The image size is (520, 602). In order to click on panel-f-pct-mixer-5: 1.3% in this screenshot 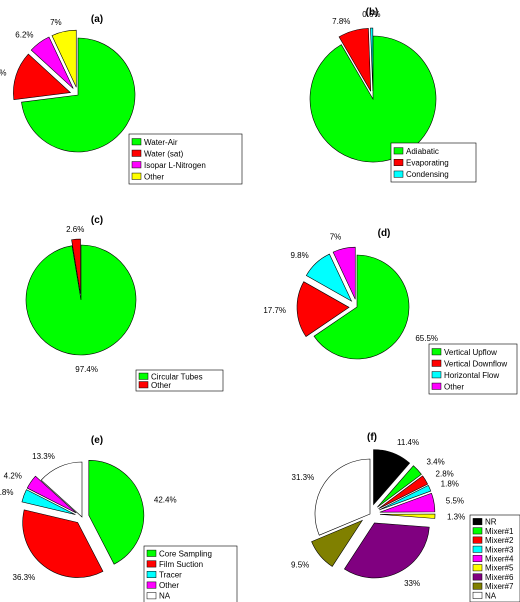, I will do `click(456, 517)`.